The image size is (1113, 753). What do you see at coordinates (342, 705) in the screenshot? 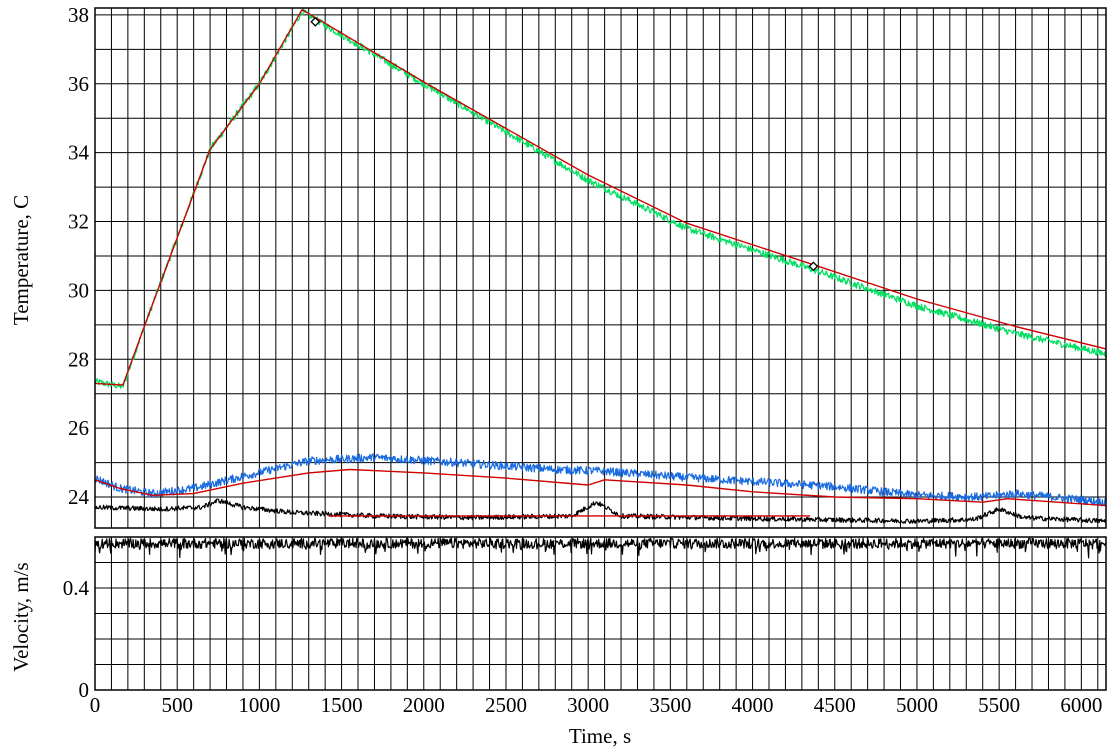
I see `x-tick-label: 1500` at bounding box center [342, 705].